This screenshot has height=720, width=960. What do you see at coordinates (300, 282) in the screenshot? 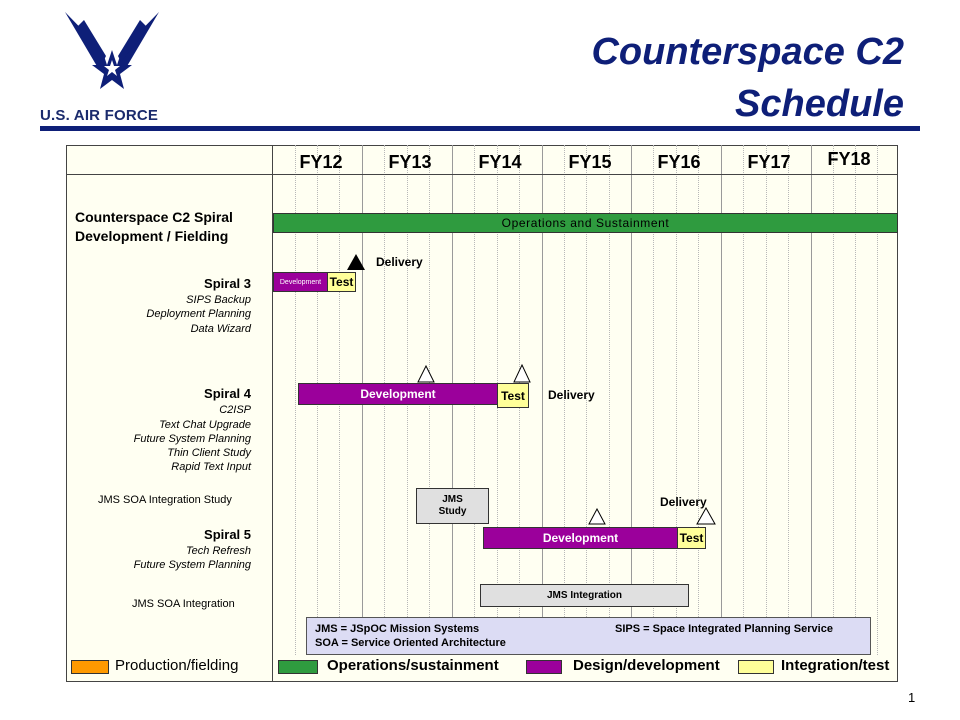
I see `spiral3-development-bar: Development` at bounding box center [300, 282].